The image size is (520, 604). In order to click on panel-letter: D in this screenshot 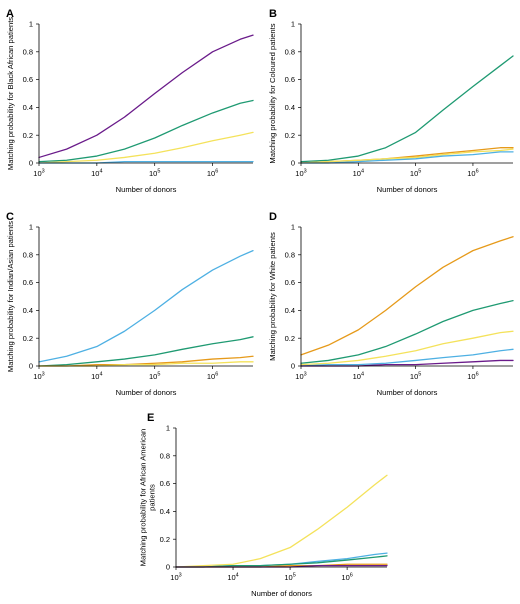, I will do `click(273, 217)`.